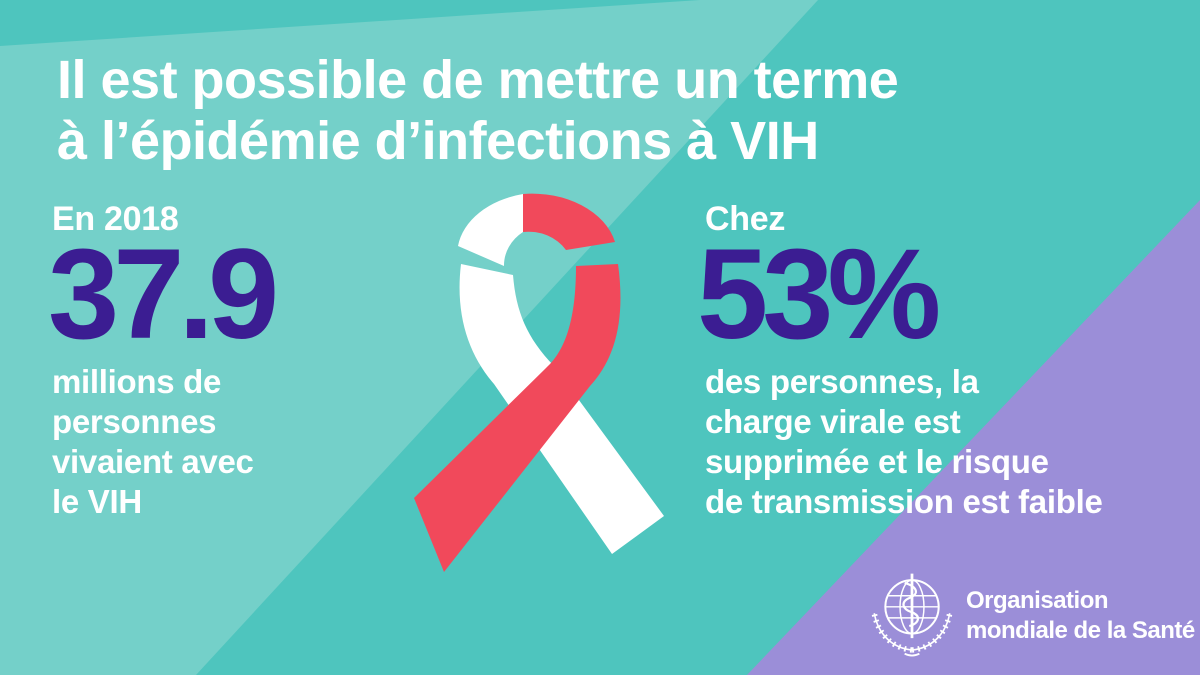 This screenshot has width=1200, height=675. Describe the element at coordinates (833, 421) in the screenshot. I see `right-stat-line: charge virale est` at that location.